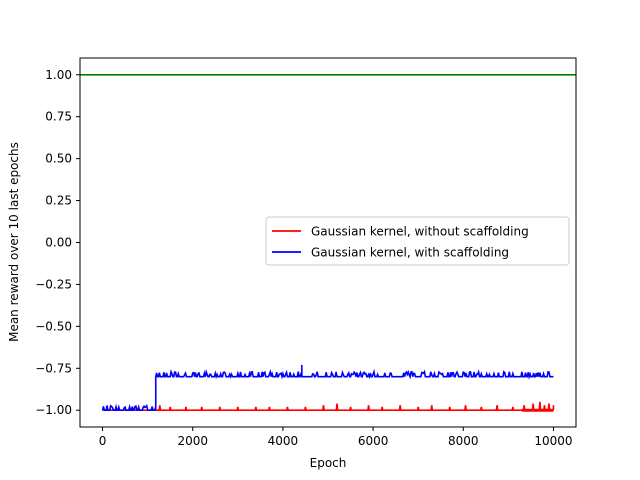  What do you see at coordinates (420, 232) in the screenshot?
I see `legend-label-without-scaffolding: Gaussian kernel, without scaffolding` at bounding box center [420, 232].